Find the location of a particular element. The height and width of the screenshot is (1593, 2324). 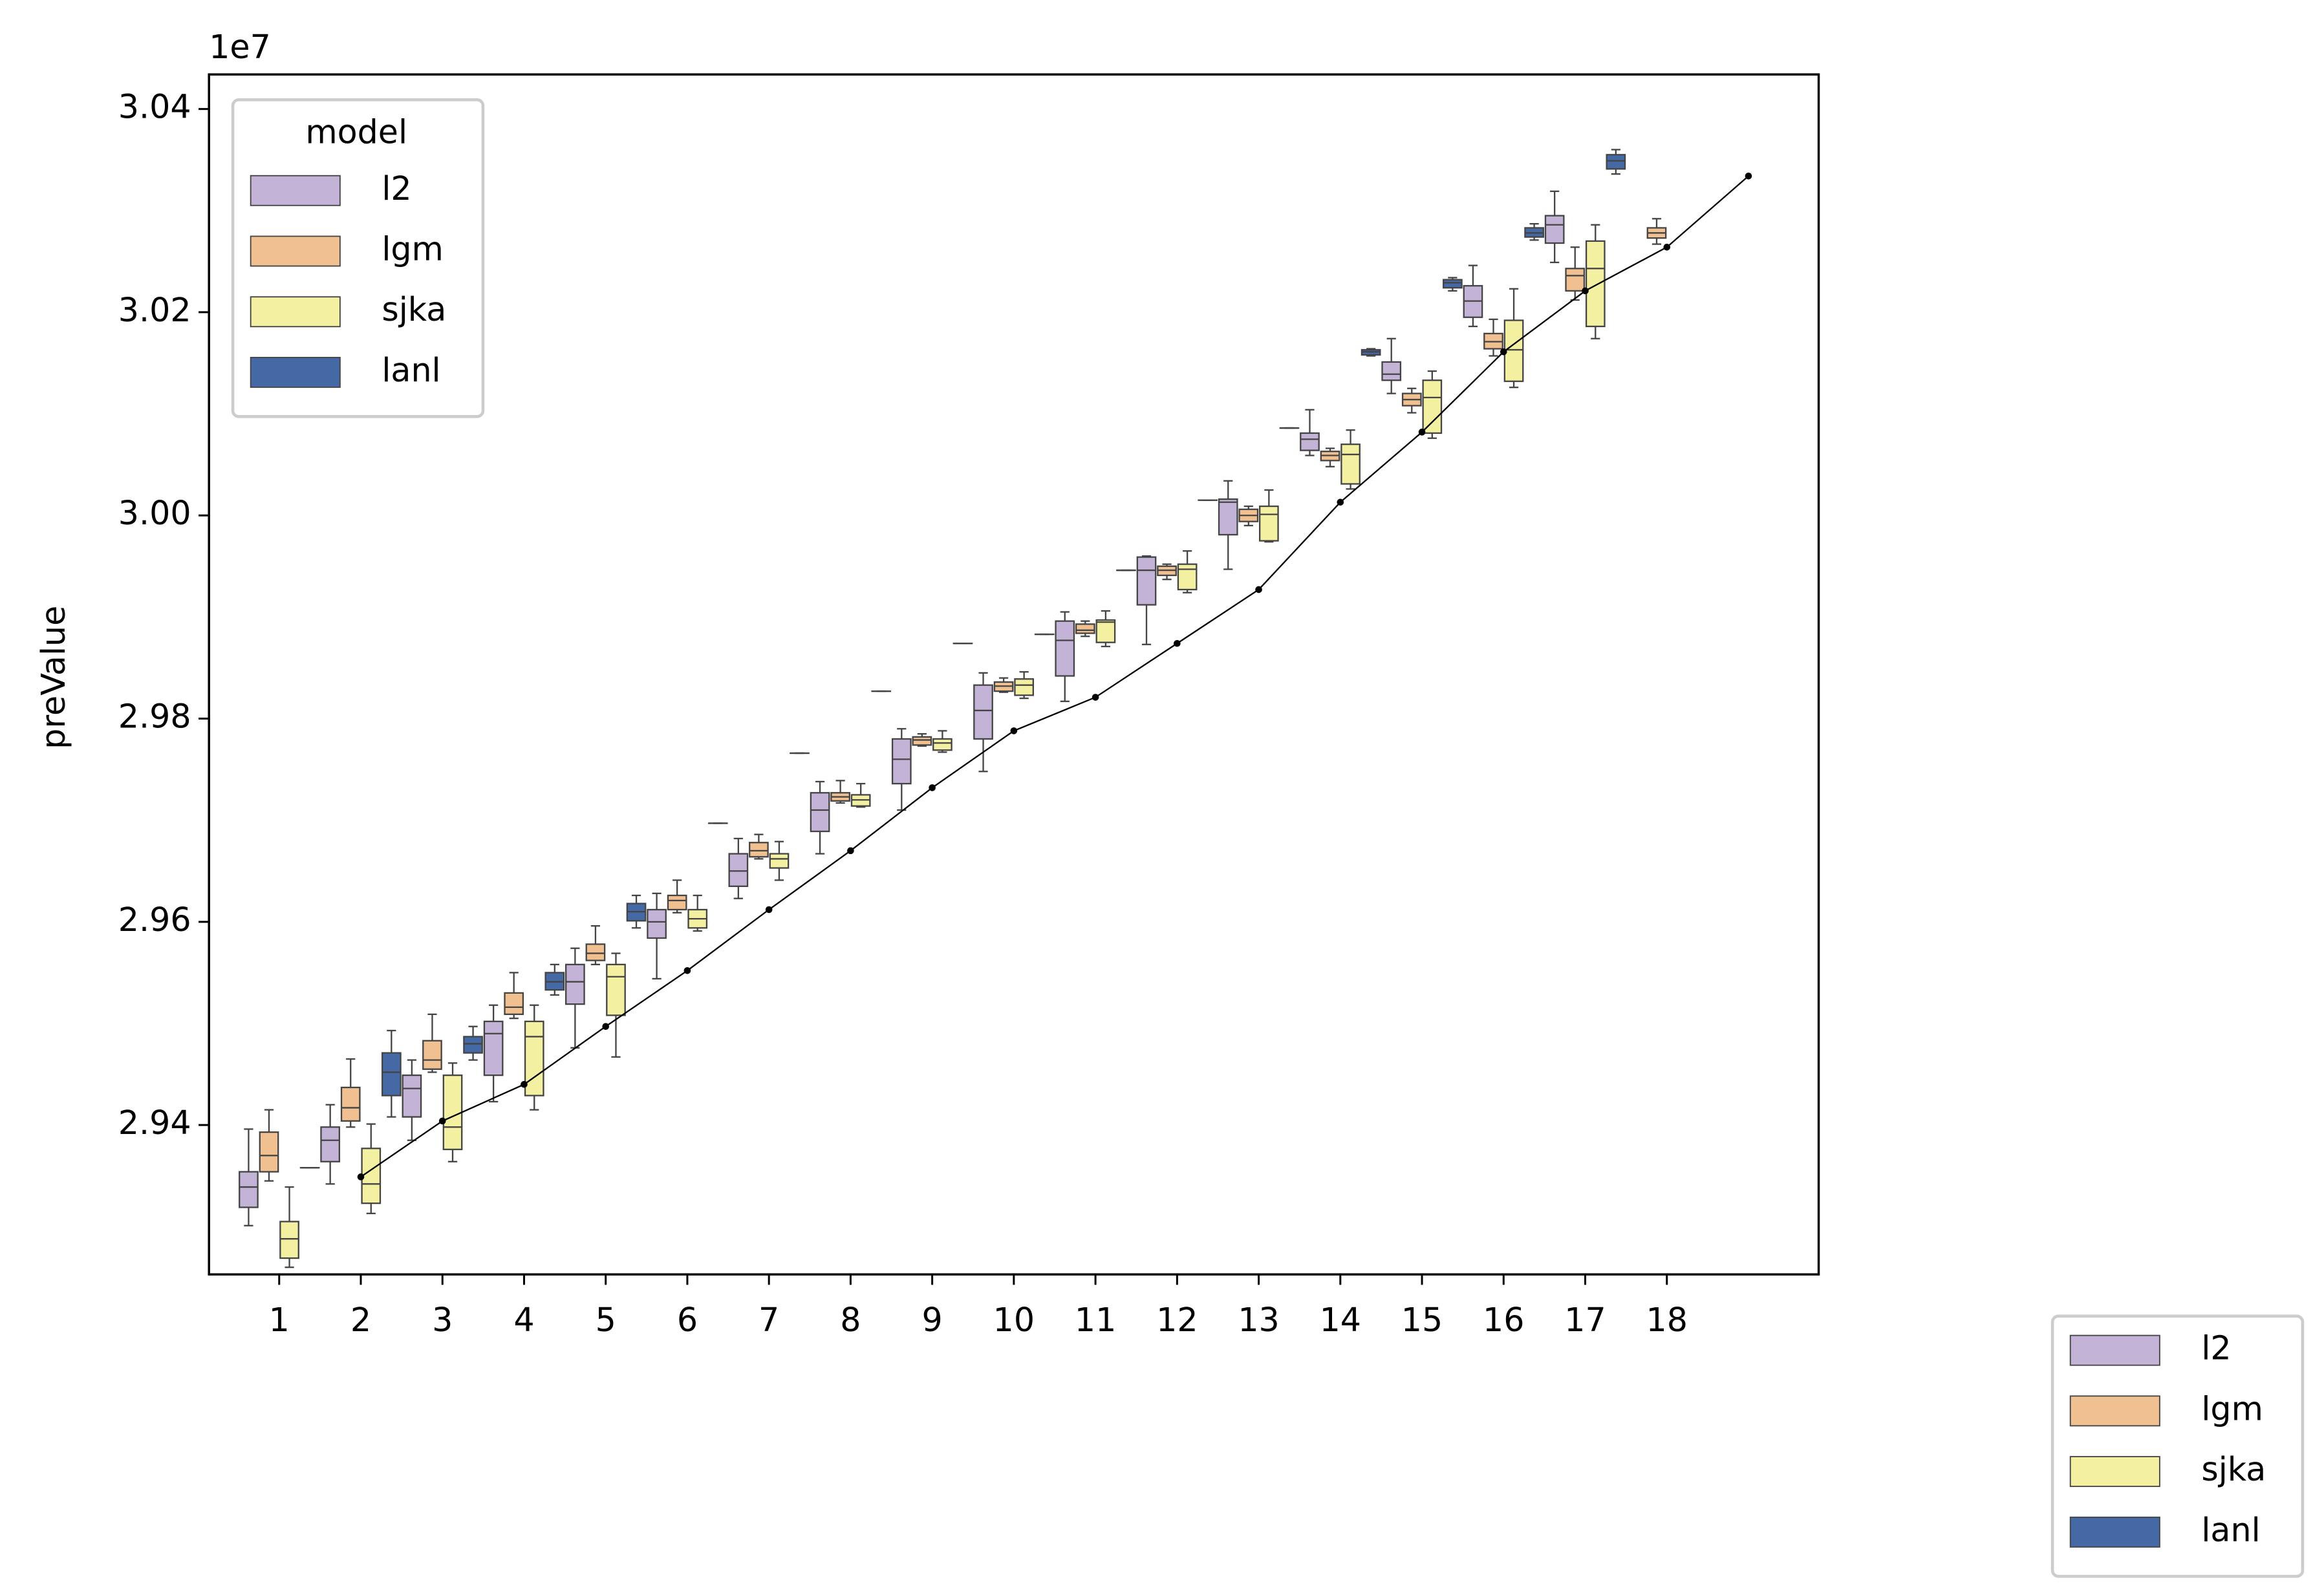

x-tick-label: 11 is located at coordinates (1096, 1320).